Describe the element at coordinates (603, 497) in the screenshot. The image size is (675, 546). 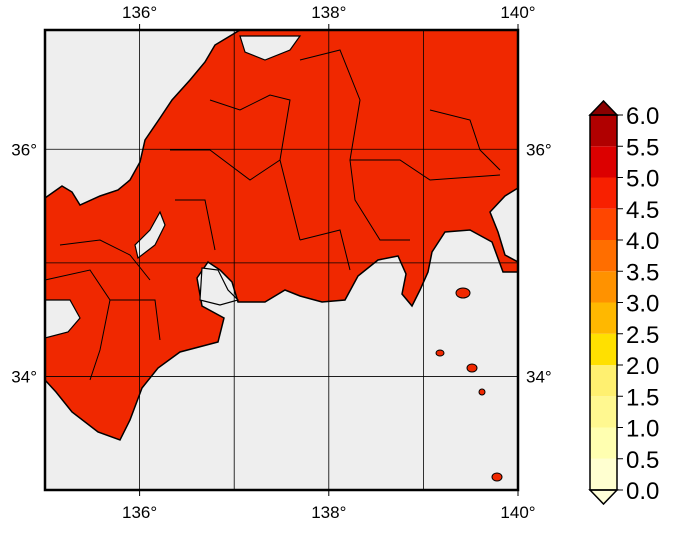
I see `under-triangle` at that location.